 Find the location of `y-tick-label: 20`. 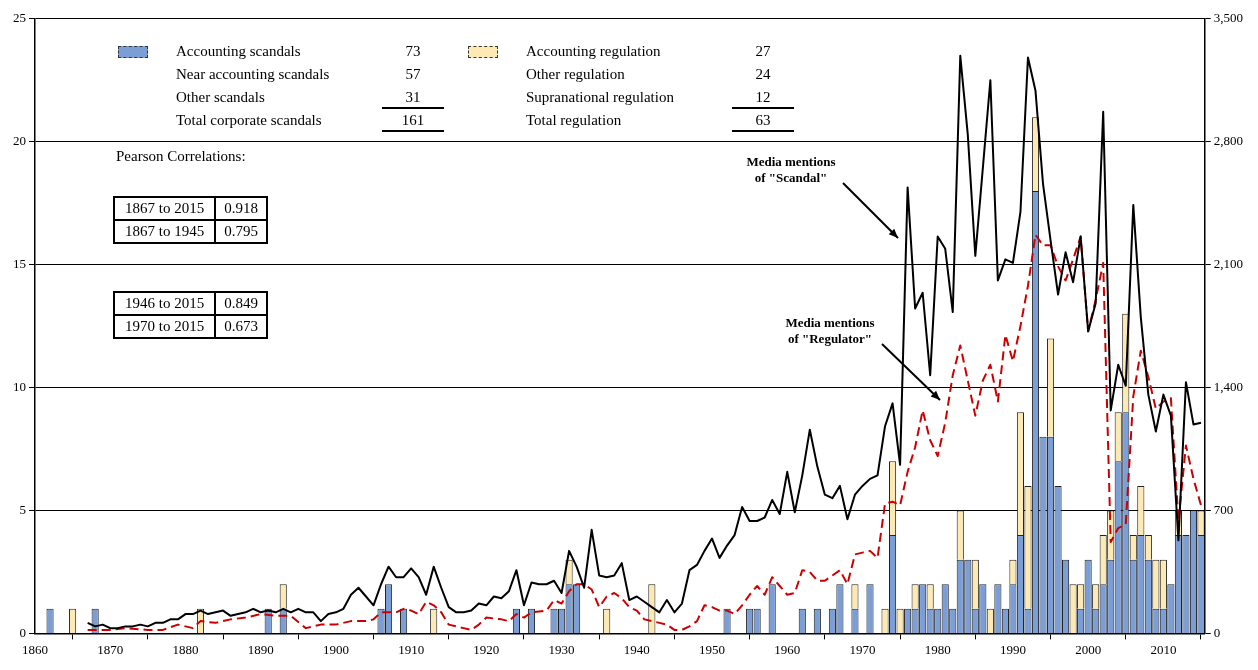

y-tick-label: 20 is located at coordinates (19, 141).